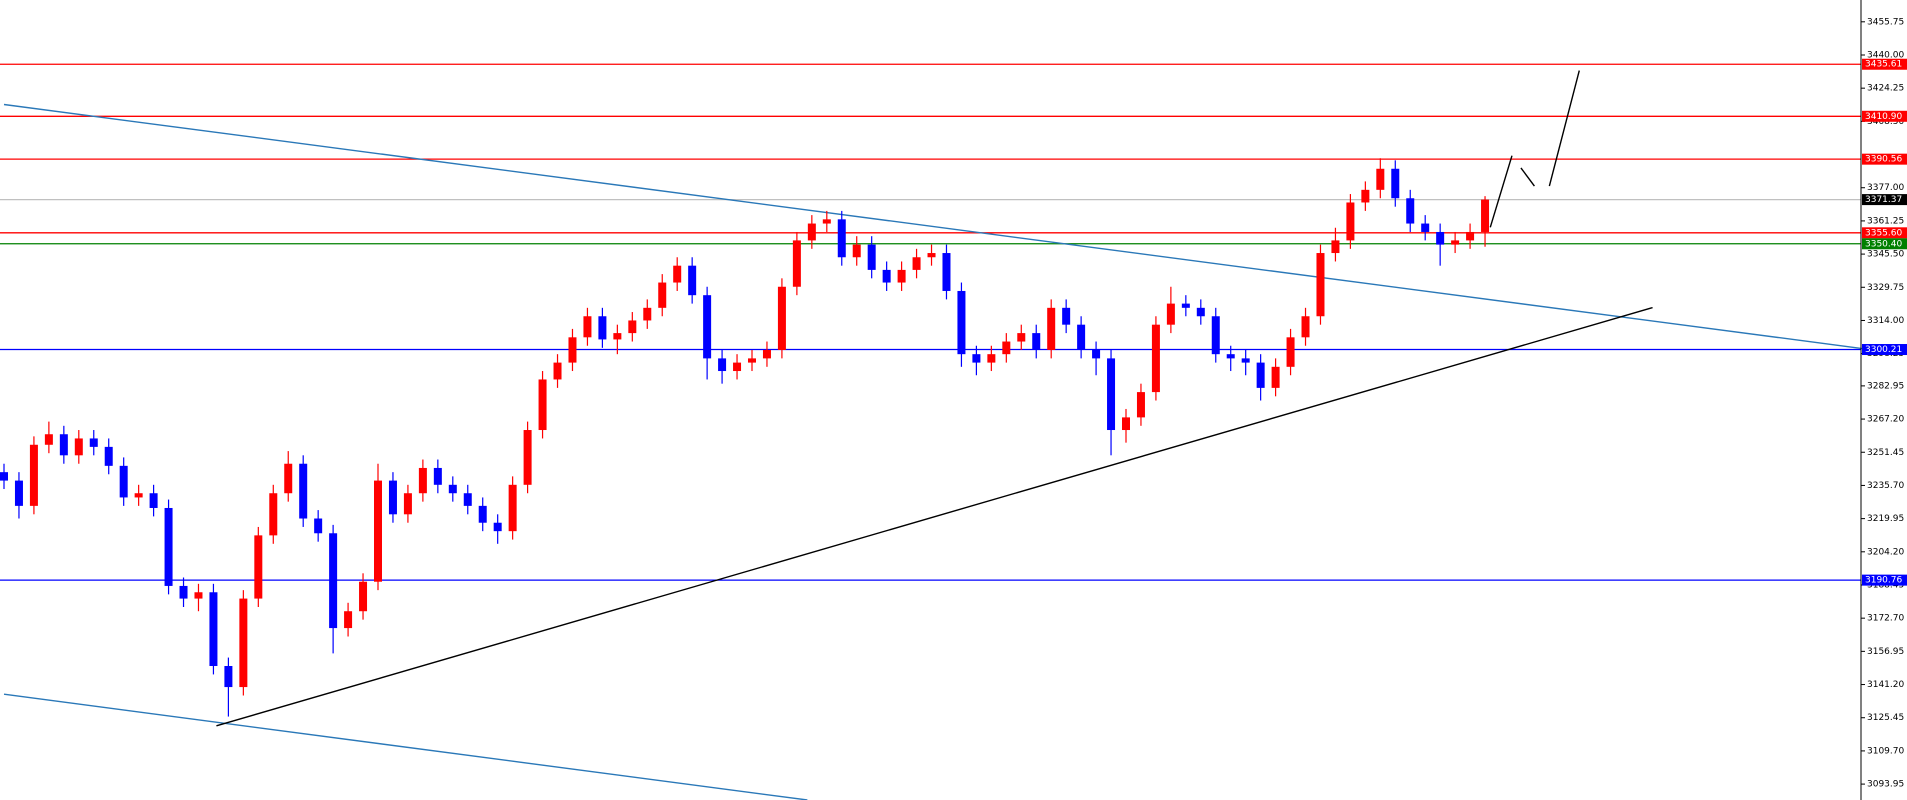  I want to click on y-tick-label: 3377.00, so click(1885, 188).